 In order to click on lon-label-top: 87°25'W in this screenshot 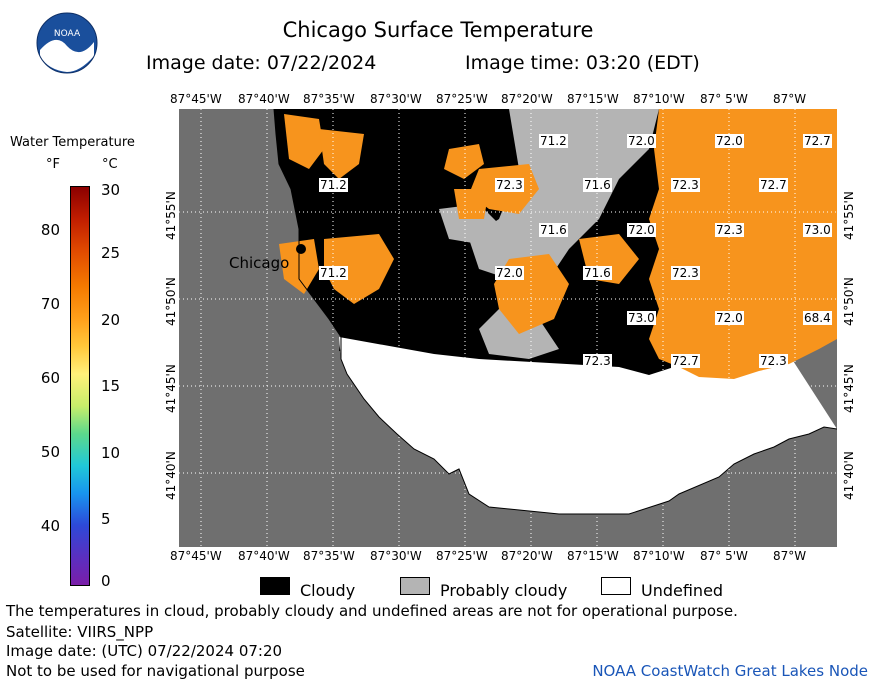, I will do `click(462, 99)`.